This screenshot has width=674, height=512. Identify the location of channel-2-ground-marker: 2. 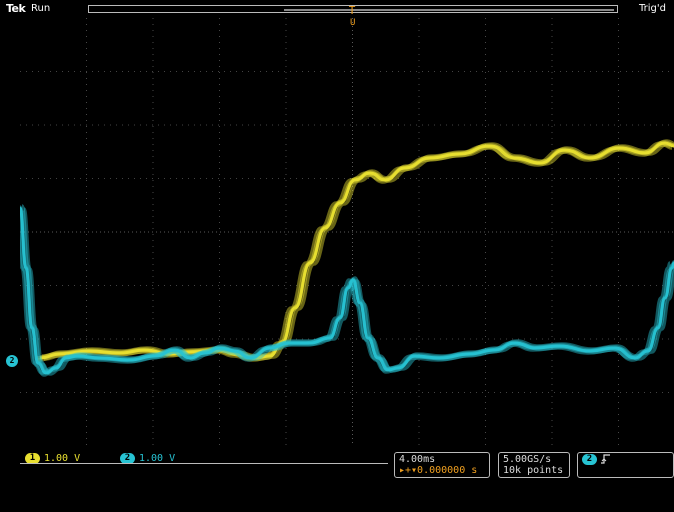
(12, 361).